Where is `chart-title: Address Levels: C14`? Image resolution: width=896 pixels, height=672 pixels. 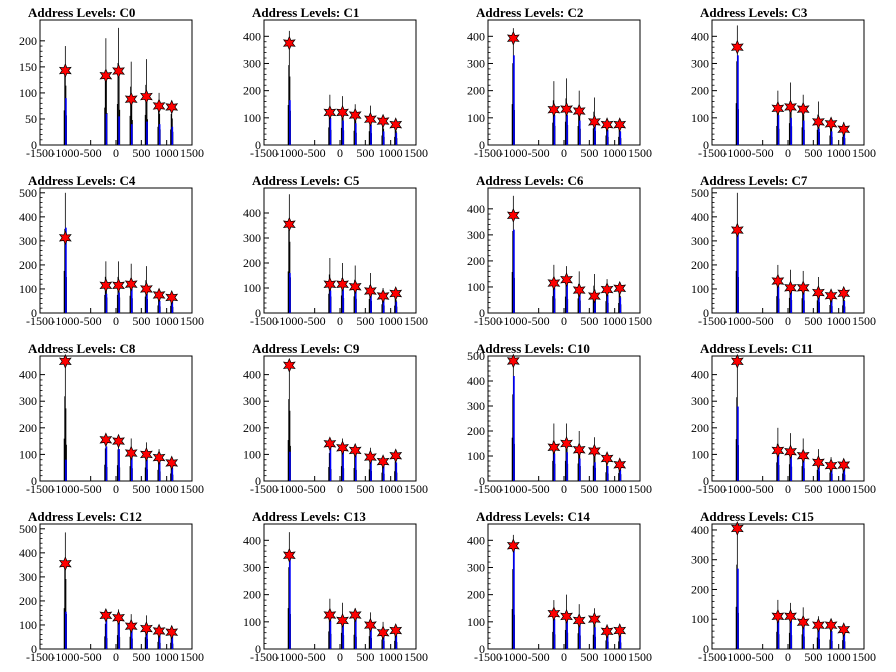 chart-title: Address Levels: C14 is located at coordinates (533, 516).